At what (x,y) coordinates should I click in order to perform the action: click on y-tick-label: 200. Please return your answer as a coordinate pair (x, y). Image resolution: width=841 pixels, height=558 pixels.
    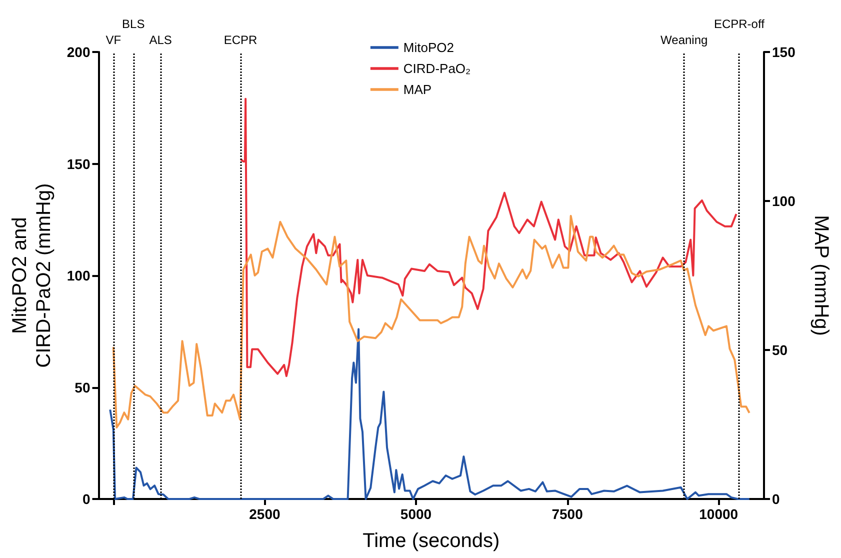
    Looking at the image, I should click on (78, 52).